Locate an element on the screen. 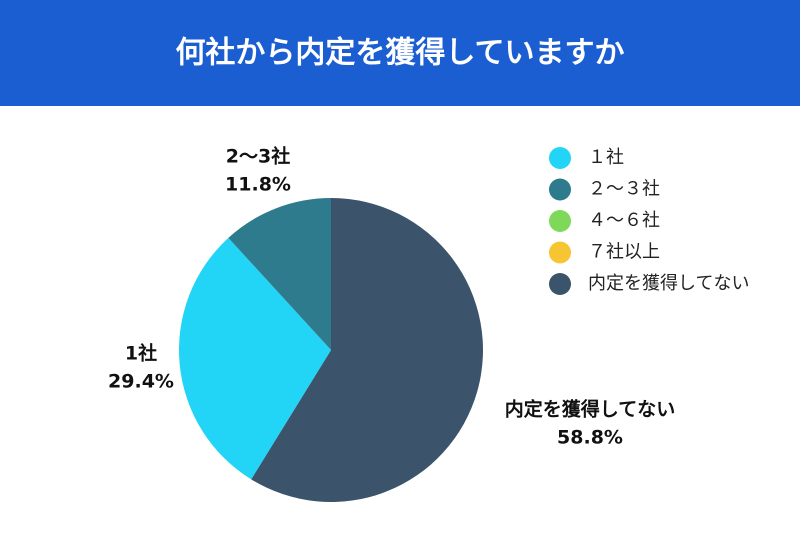 This screenshot has width=800, height=533. slice-value-label: 58.8% is located at coordinates (590, 438).